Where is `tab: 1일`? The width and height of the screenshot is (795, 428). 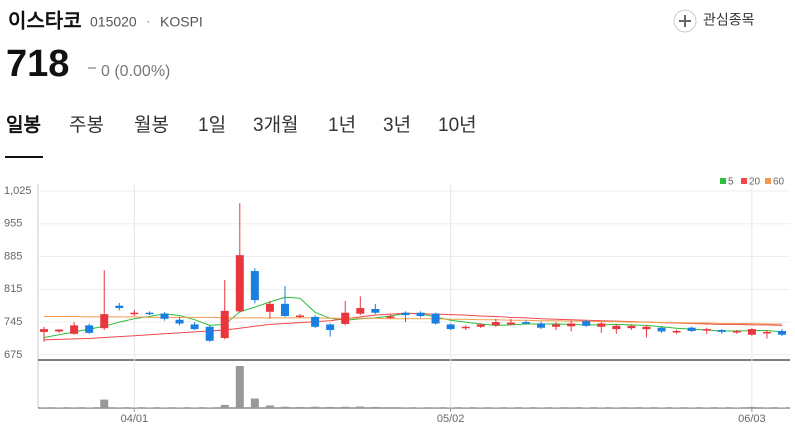
tab: 1일 is located at coordinates (212, 125).